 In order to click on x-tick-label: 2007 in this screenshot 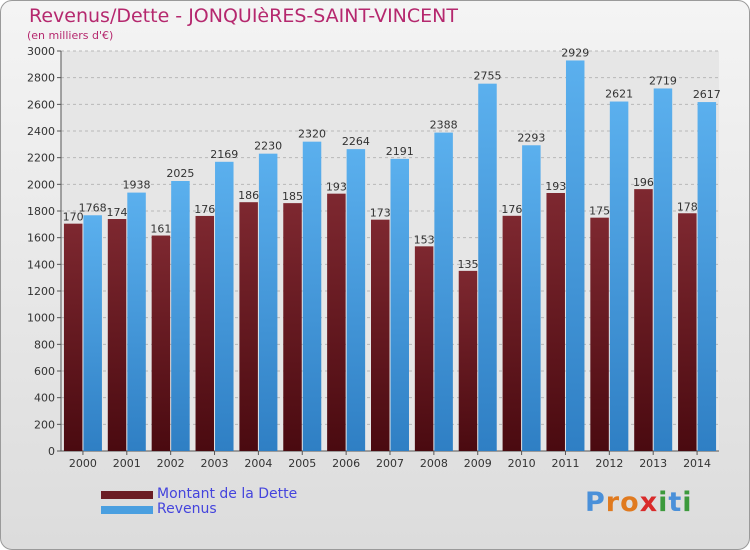, I will do `click(390, 463)`.